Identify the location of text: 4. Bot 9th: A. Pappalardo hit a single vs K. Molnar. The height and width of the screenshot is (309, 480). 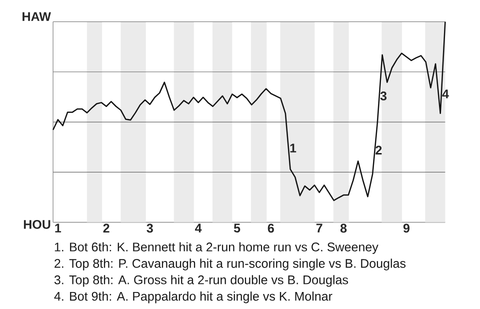
(193, 297).